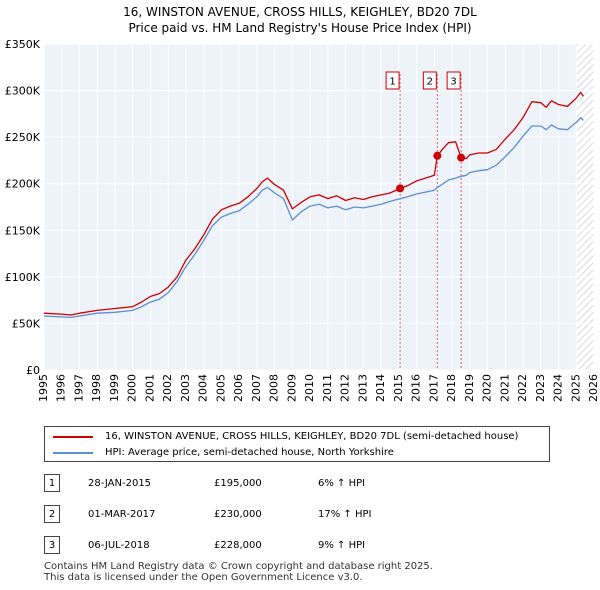  I want to click on x-tick-label: 2020, so click(487, 388).